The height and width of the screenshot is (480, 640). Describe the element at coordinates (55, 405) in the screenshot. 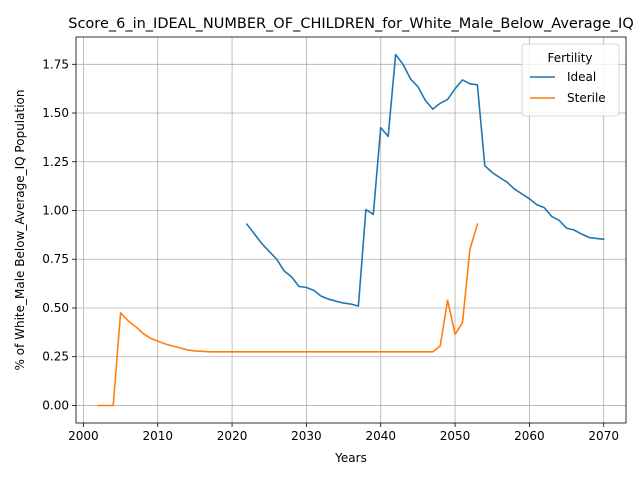

I see `y-tick-label: 0.00` at that location.